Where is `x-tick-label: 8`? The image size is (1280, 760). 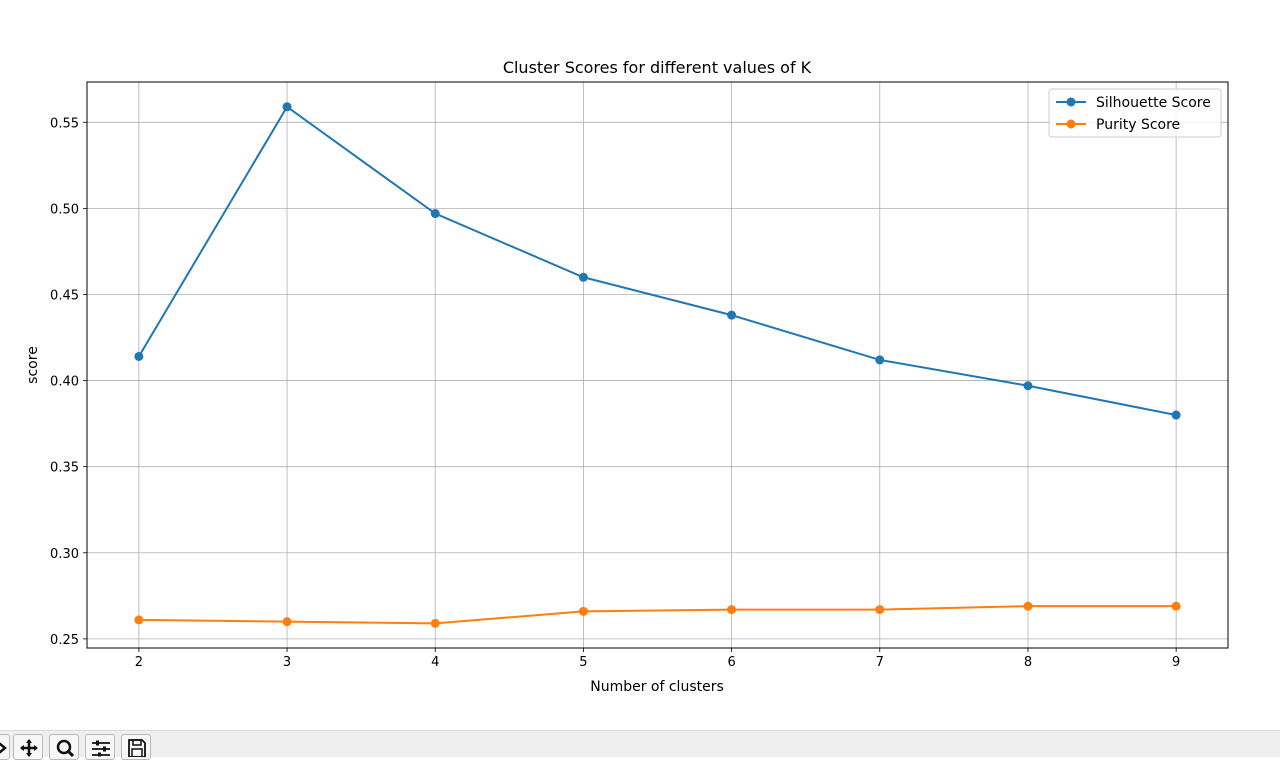 x-tick-label: 8 is located at coordinates (1028, 662).